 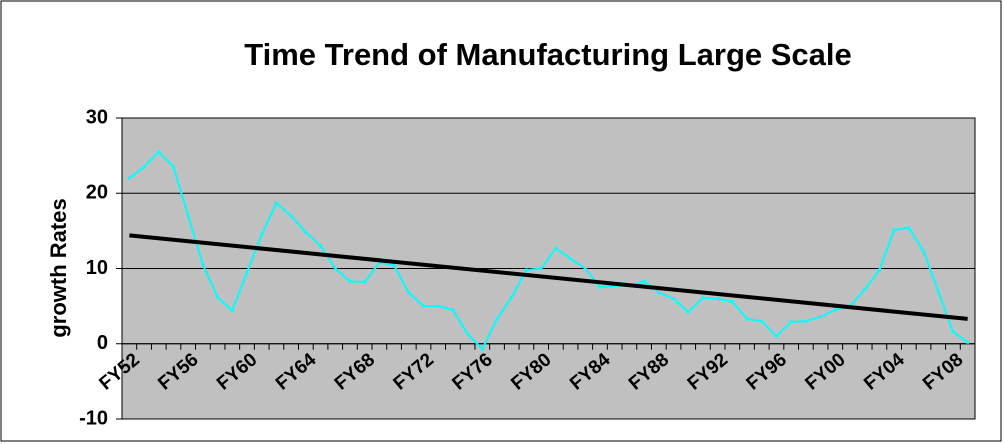 What do you see at coordinates (102, 343) in the screenshot?
I see `y-tick-label: 0` at bounding box center [102, 343].